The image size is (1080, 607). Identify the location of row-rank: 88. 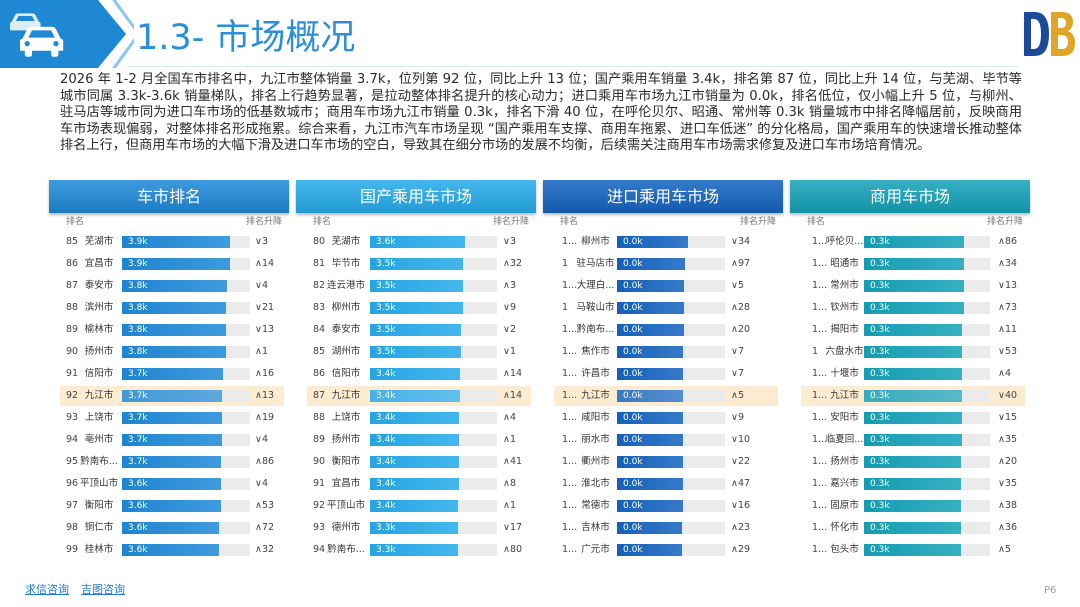
(72, 307).